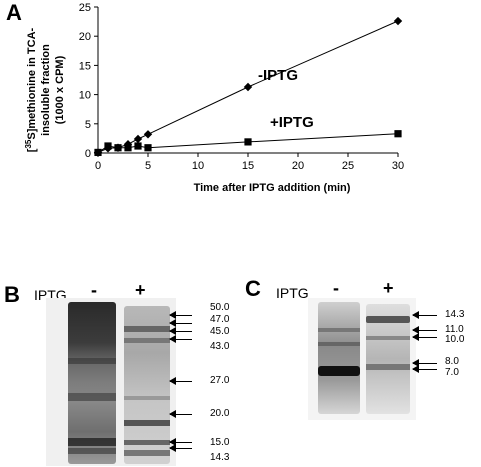  What do you see at coordinates (253, 288) in the screenshot?
I see `panel-c-label: C` at bounding box center [253, 288].